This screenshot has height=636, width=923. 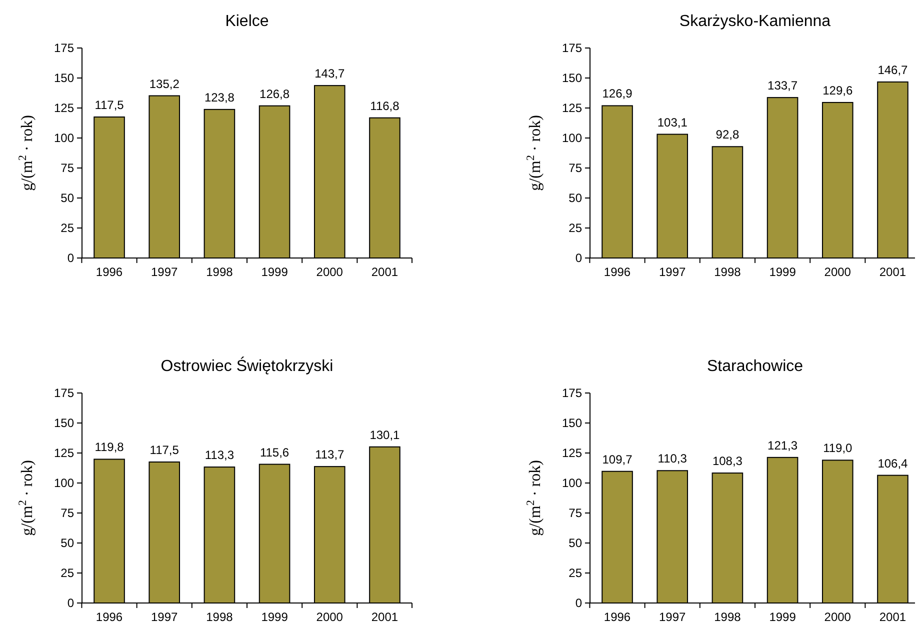 I want to click on chart-title: Kielce, so click(x=247, y=21).